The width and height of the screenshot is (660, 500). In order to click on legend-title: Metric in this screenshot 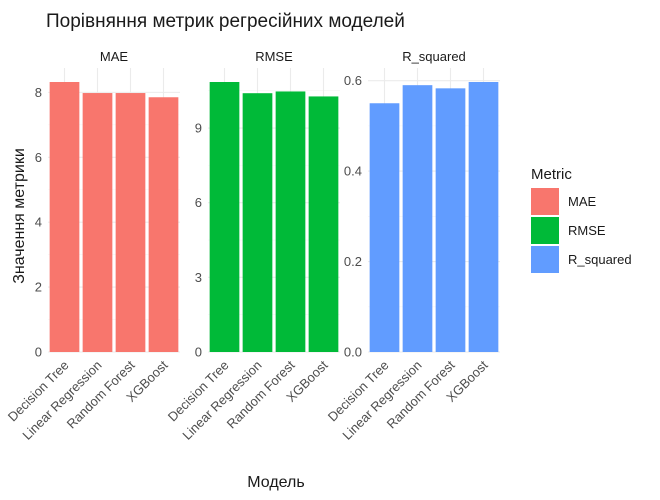, I will do `click(551, 174)`.